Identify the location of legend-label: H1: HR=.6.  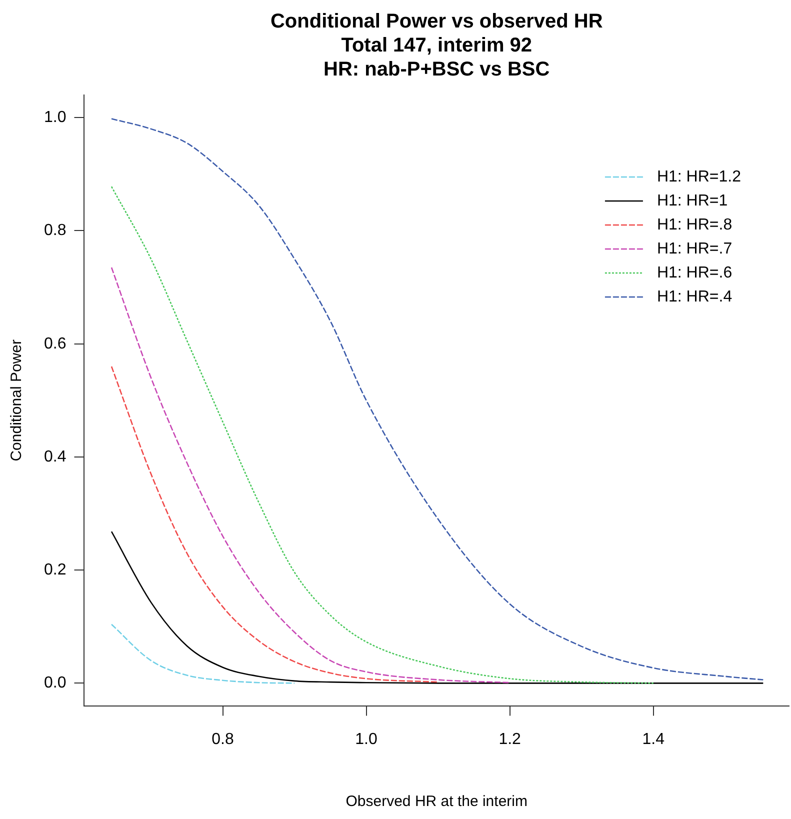
(694, 273).